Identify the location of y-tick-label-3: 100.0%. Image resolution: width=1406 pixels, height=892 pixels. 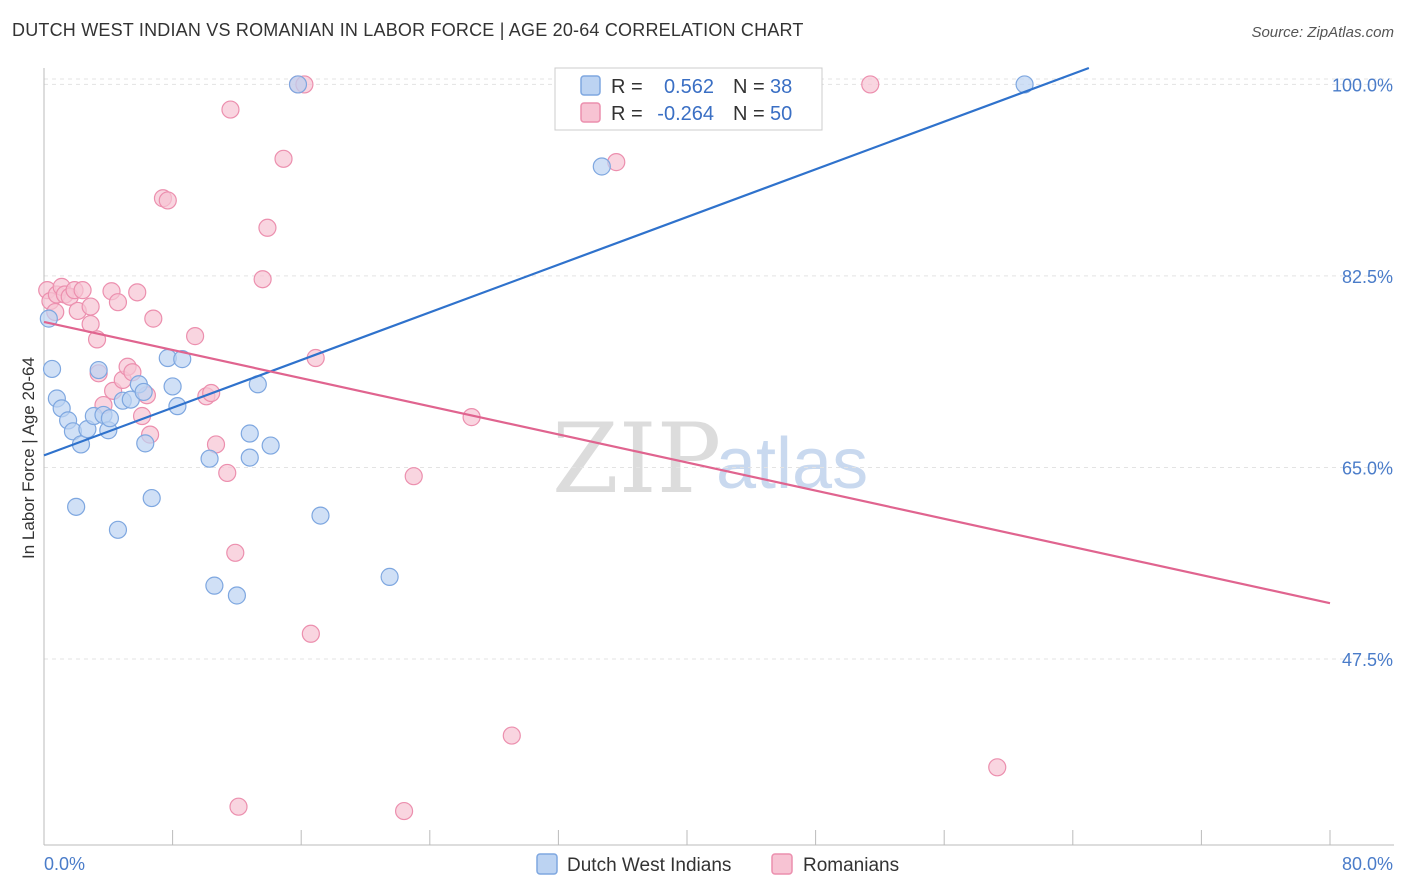
(1362, 85).